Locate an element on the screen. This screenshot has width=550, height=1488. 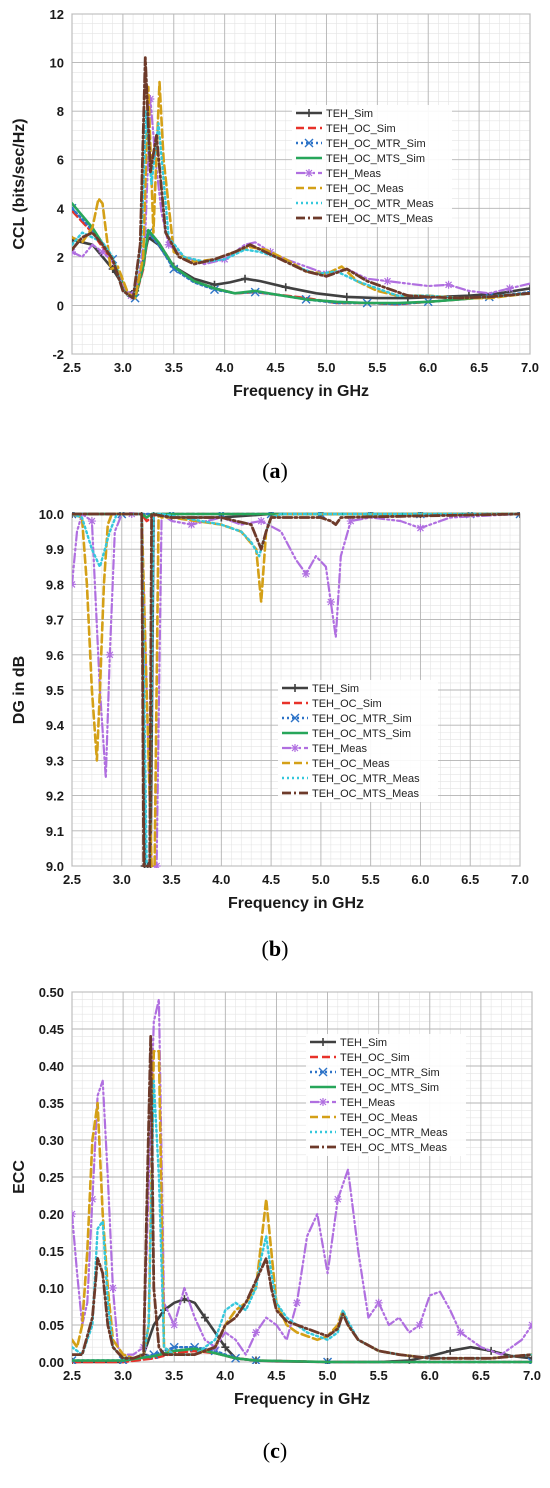
y-tick-label: 0.25 is located at coordinates (51, 1177).